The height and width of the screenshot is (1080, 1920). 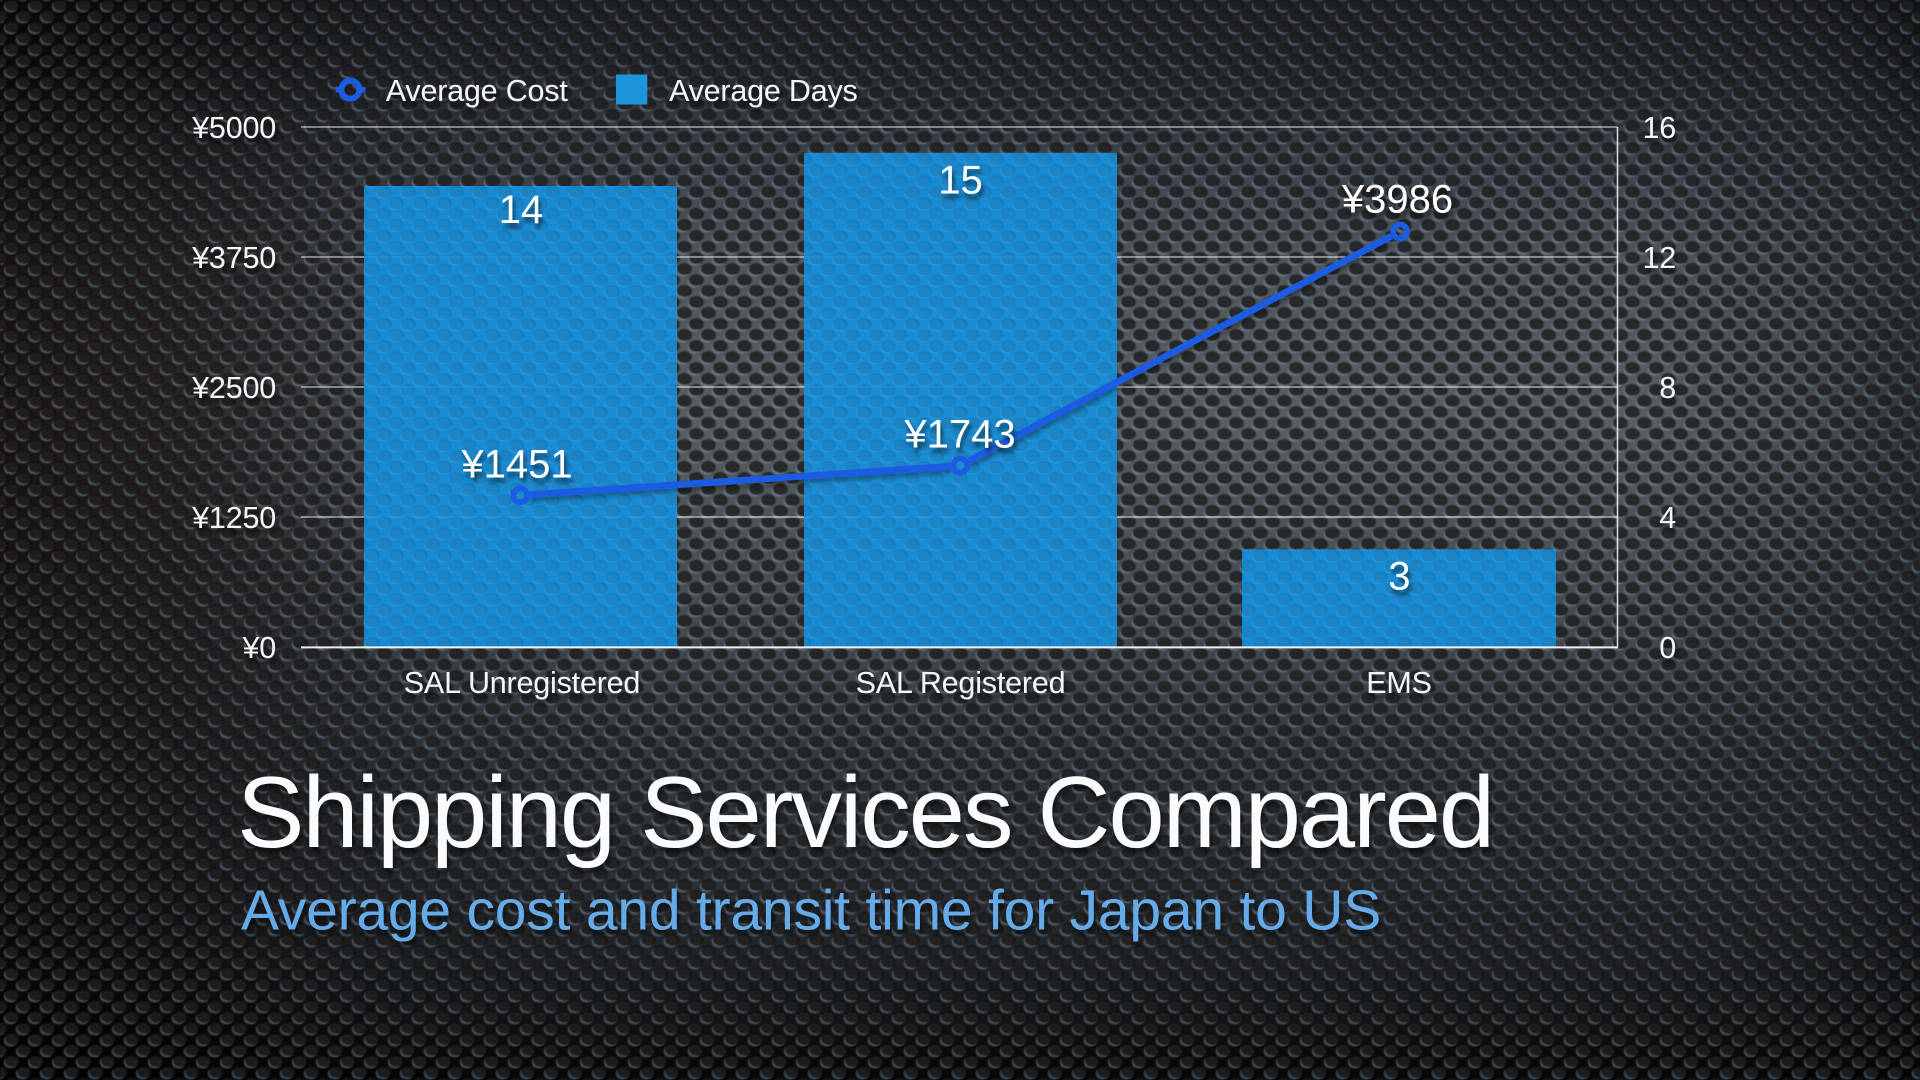 I want to click on svg-text: ¥3750, so click(x=233, y=258).